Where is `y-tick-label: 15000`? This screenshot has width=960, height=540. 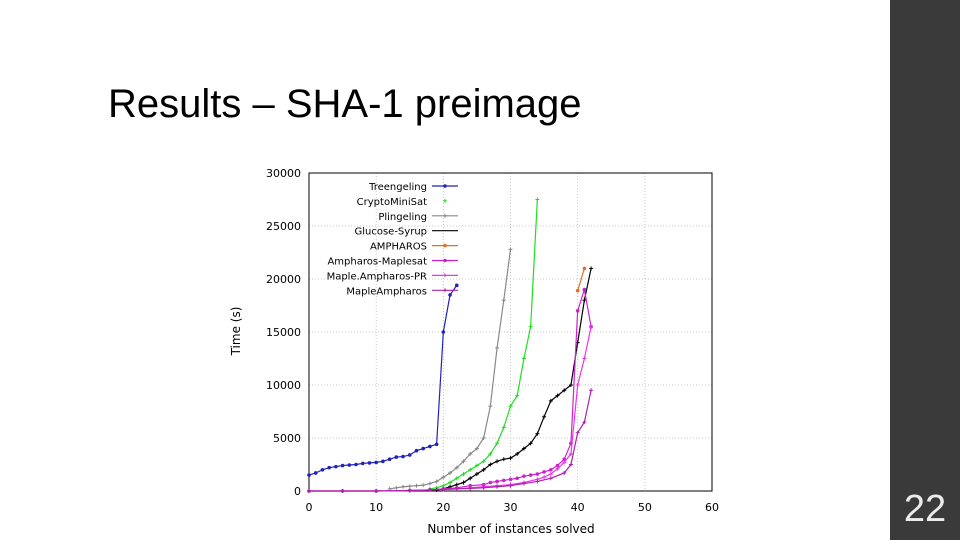 y-tick-label: 15000 is located at coordinates (283, 332).